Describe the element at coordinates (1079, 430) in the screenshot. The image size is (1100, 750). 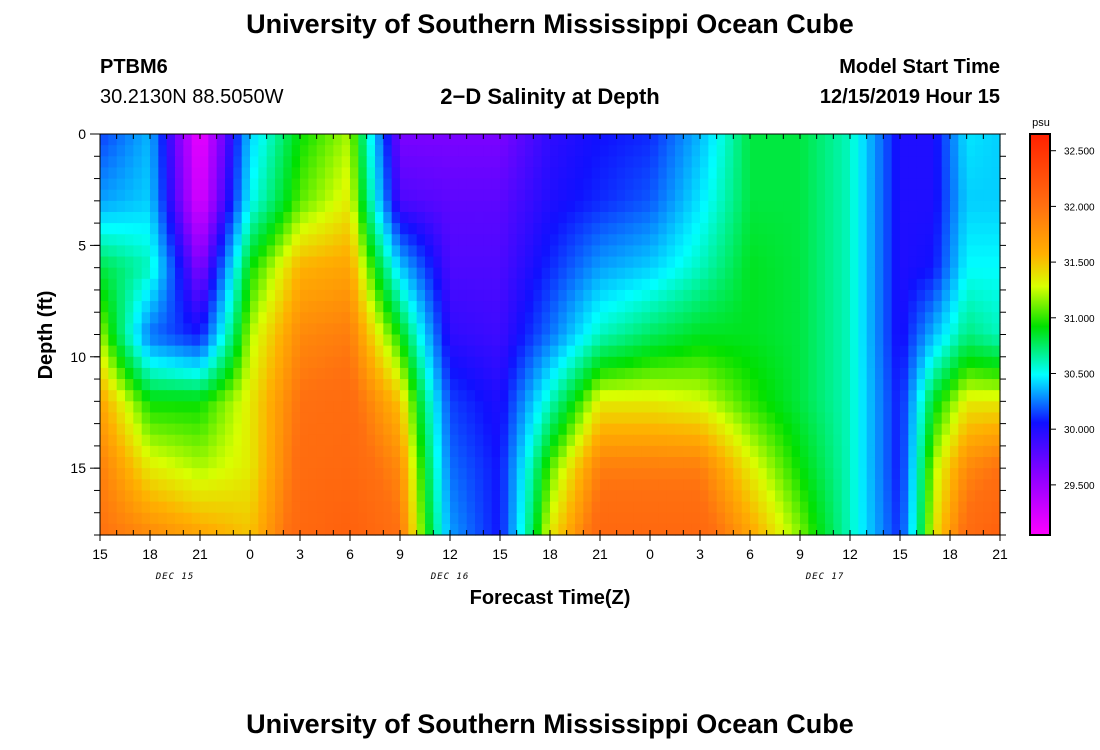
I see `colorbar-tick-label: 30.000` at that location.